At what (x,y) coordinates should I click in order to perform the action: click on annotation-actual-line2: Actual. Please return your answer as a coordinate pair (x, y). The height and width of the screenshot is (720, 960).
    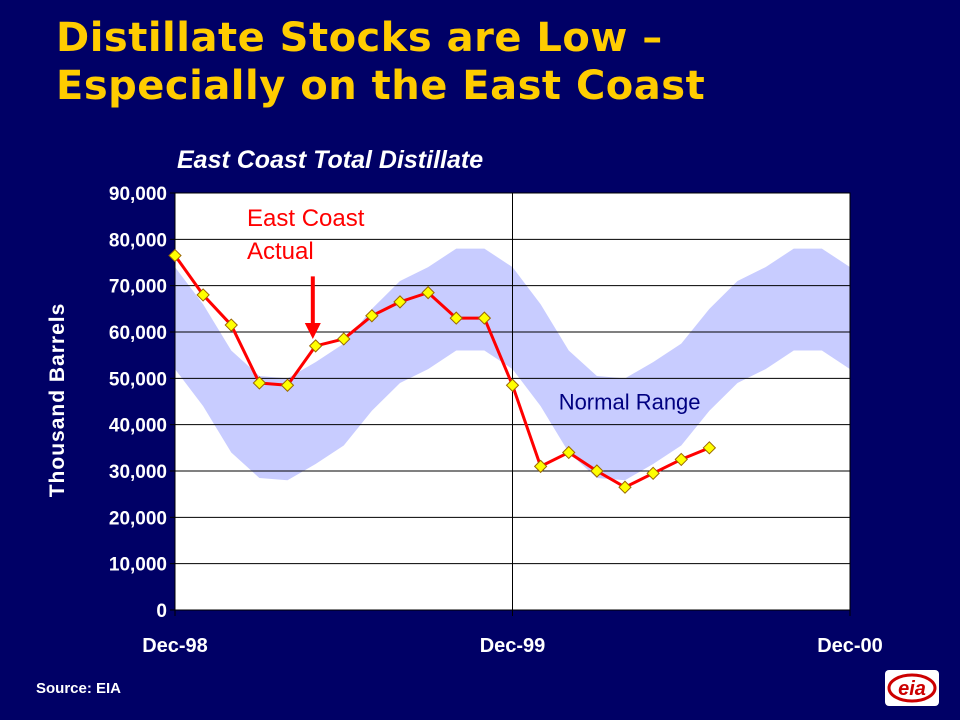
    Looking at the image, I should click on (280, 251).